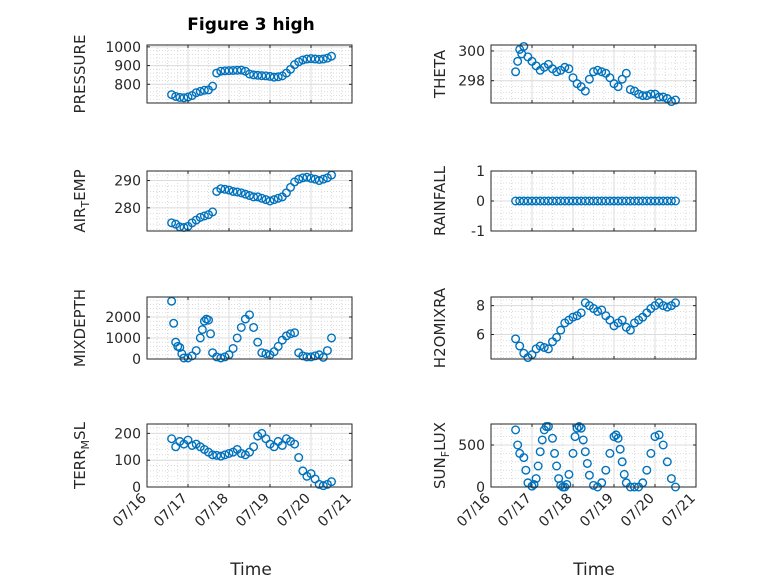  I want to click on y-tick-label: 300, so click(471, 52).